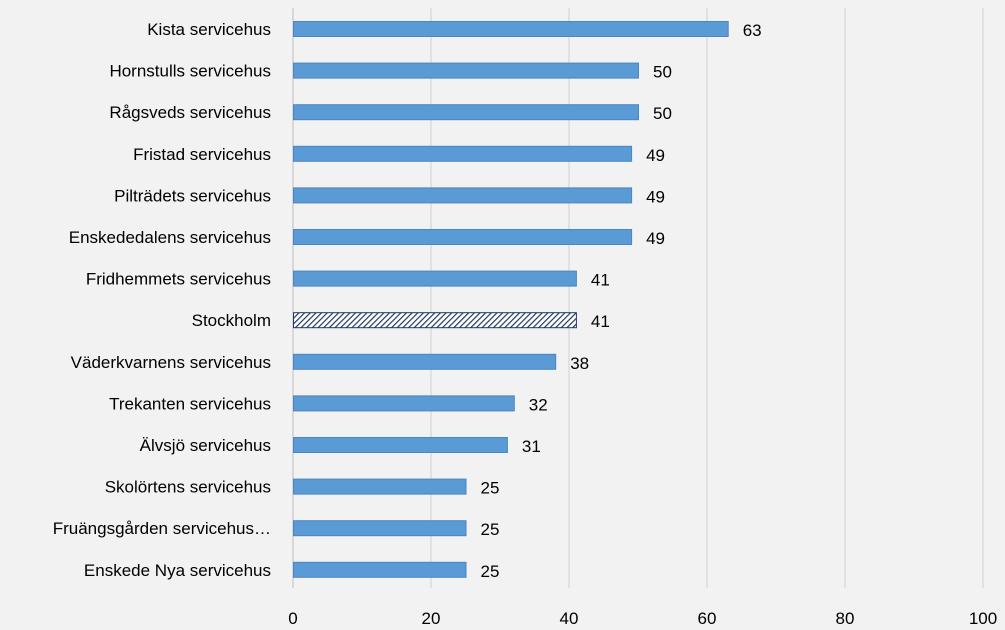  Describe the element at coordinates (178, 279) in the screenshot. I see `category-label: Fridhemmets servicehus` at that location.